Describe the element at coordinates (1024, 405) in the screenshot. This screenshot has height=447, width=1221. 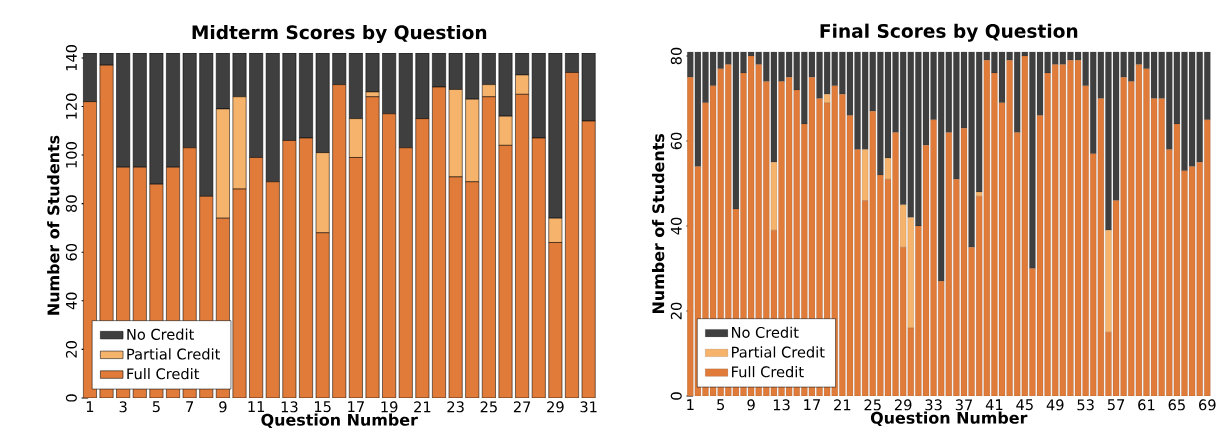
I see `x-tick-label: 45` at that location.